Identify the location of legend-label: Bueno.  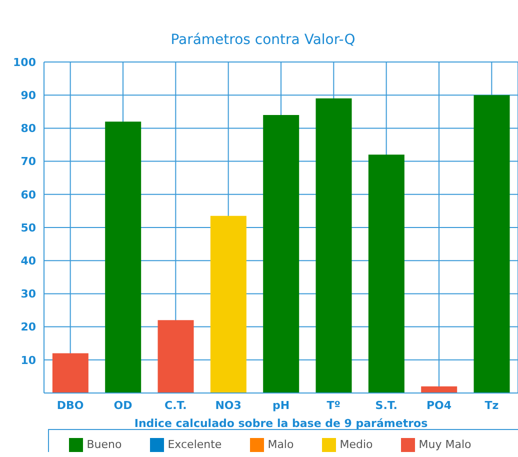
(104, 445).